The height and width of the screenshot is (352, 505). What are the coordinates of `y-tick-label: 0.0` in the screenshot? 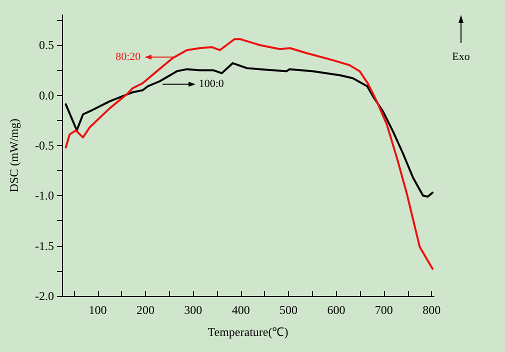 It's located at (46, 95).